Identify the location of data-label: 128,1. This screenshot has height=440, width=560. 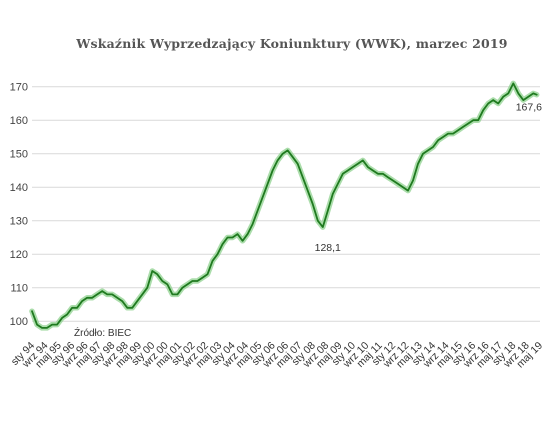
(328, 248).